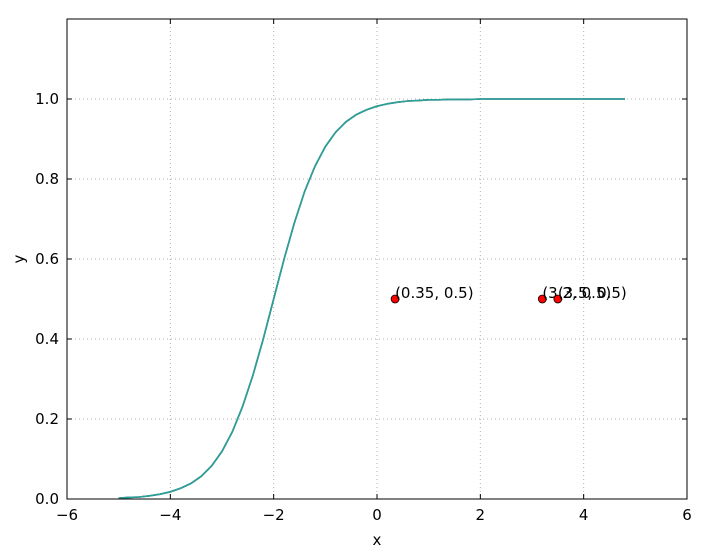 Image resolution: width=702 pixels, height=557 pixels. I want to click on y-tick-label: 0.2, so click(47, 419).